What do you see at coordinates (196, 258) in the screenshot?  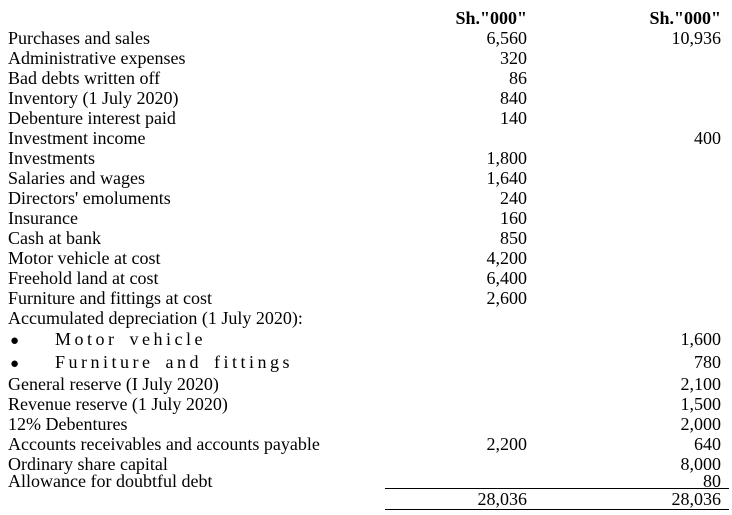 I see `account-label: Motor vehicle at cost` at bounding box center [196, 258].